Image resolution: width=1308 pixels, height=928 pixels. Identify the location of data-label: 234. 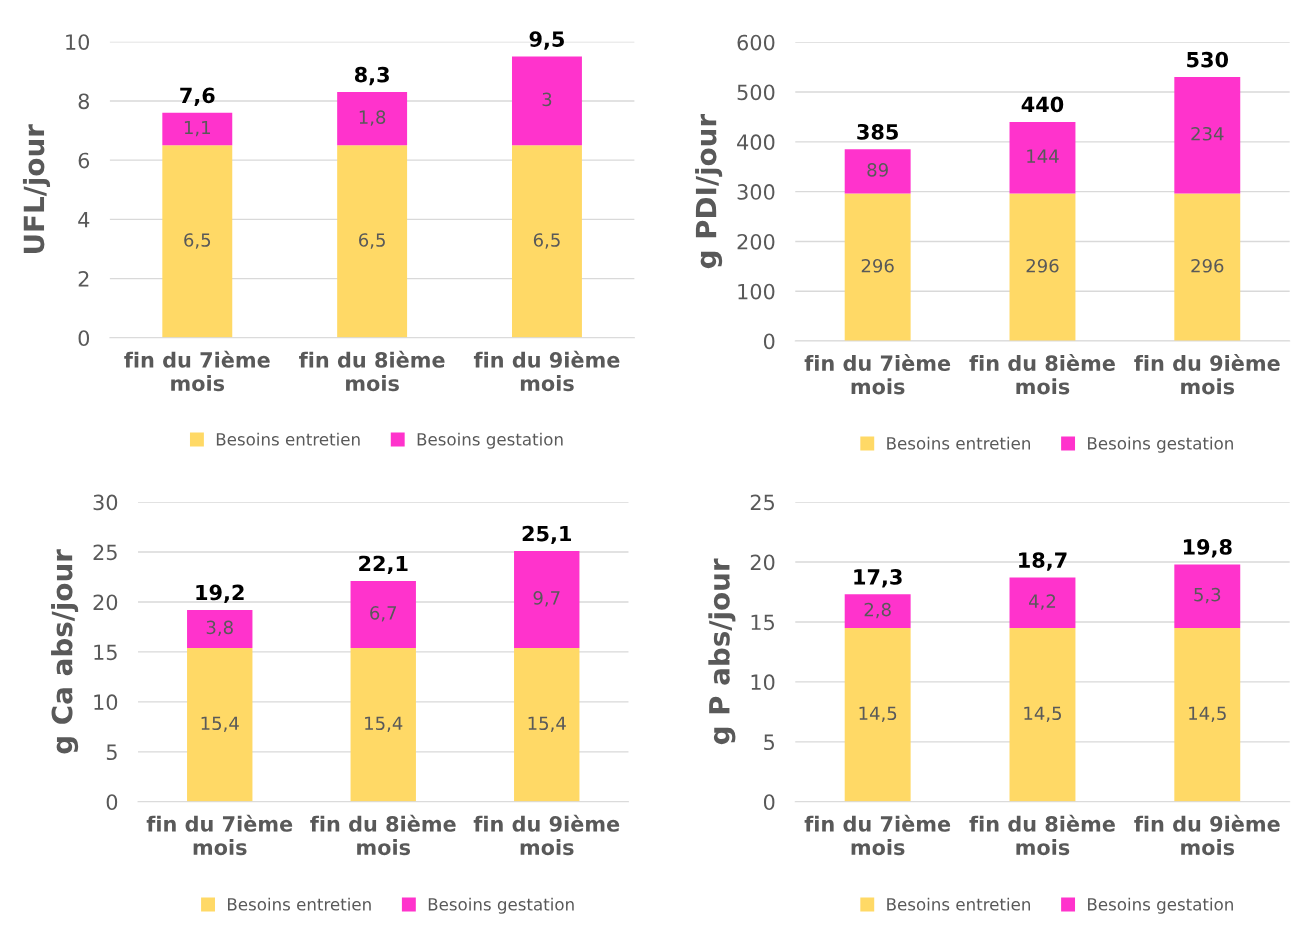
(1207, 133).